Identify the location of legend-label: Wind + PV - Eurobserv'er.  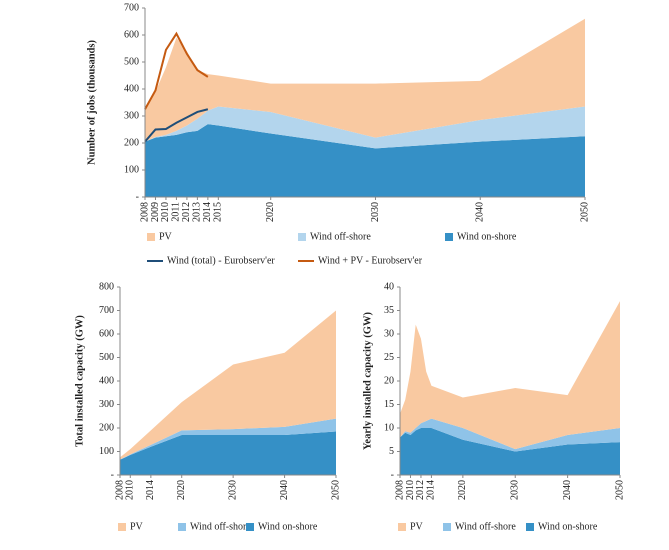
(370, 260).